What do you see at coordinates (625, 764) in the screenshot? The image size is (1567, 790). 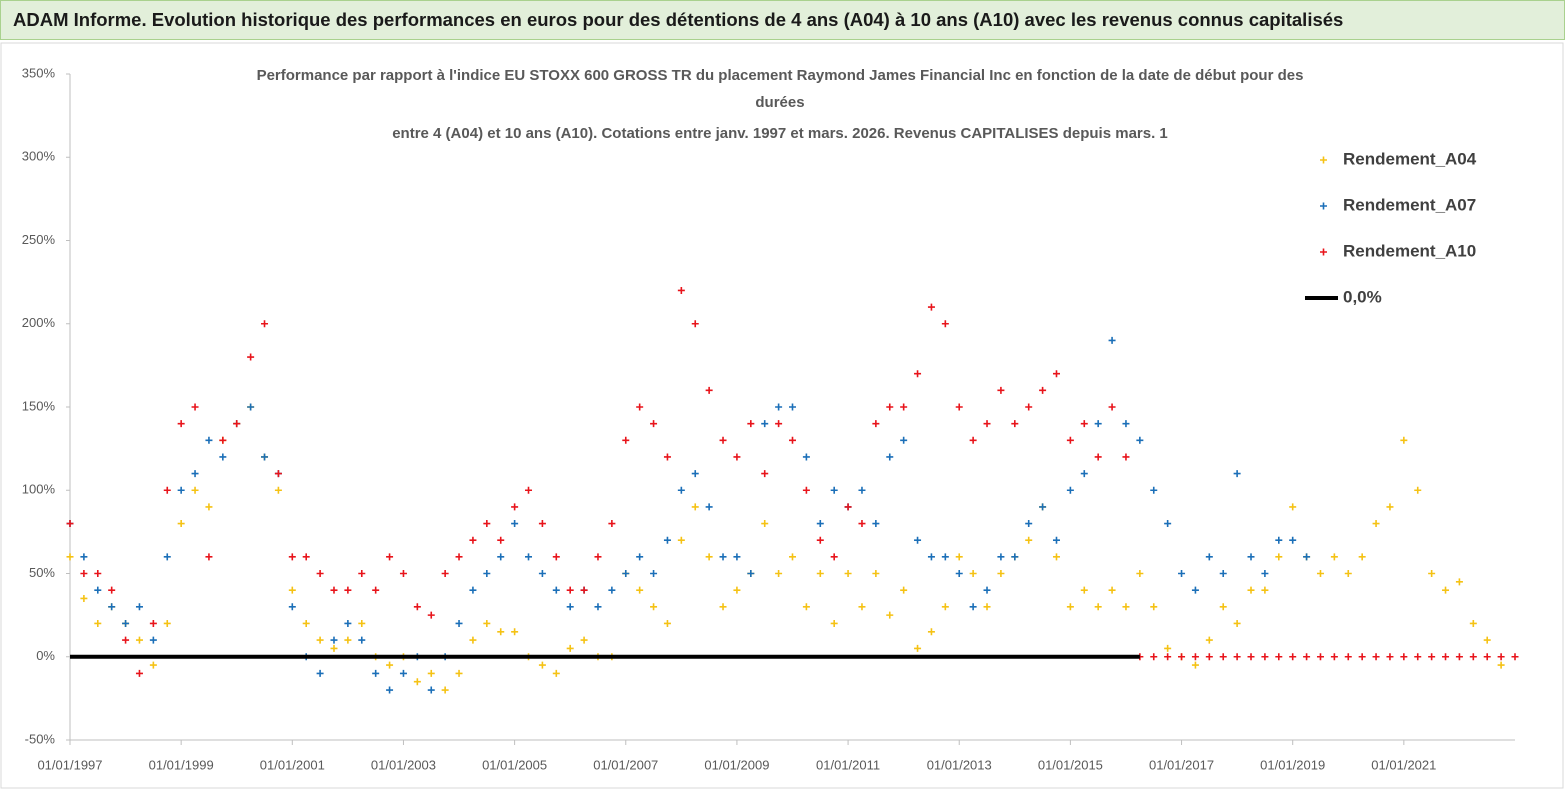 I see `x-tick-label: 01/01/2007` at bounding box center [625, 764].